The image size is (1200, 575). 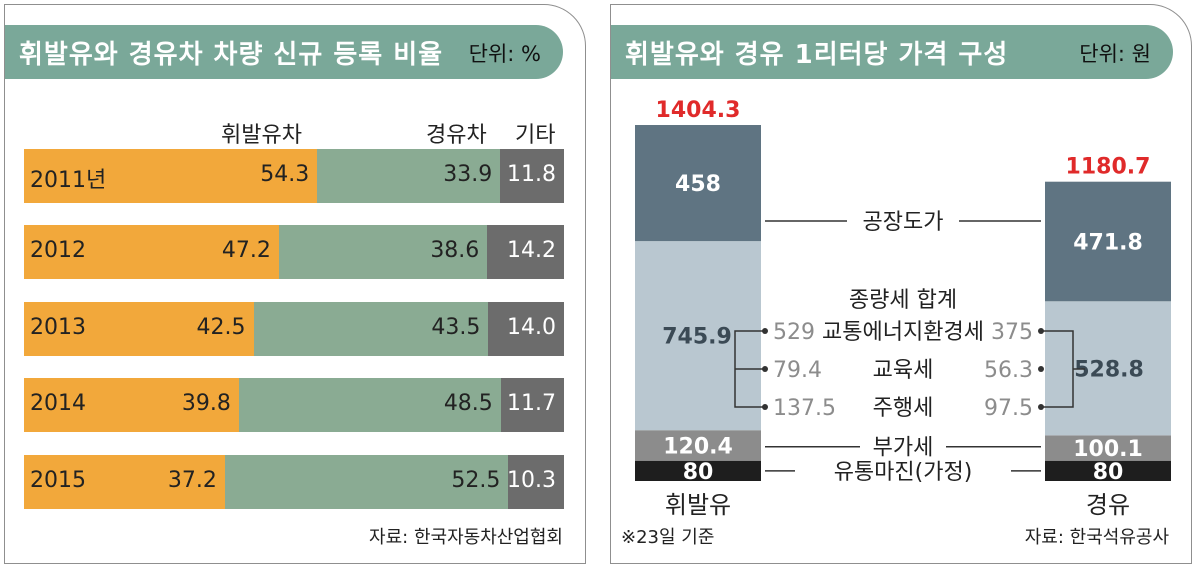 I want to click on segment-value: 100.1, so click(x=1108, y=449).